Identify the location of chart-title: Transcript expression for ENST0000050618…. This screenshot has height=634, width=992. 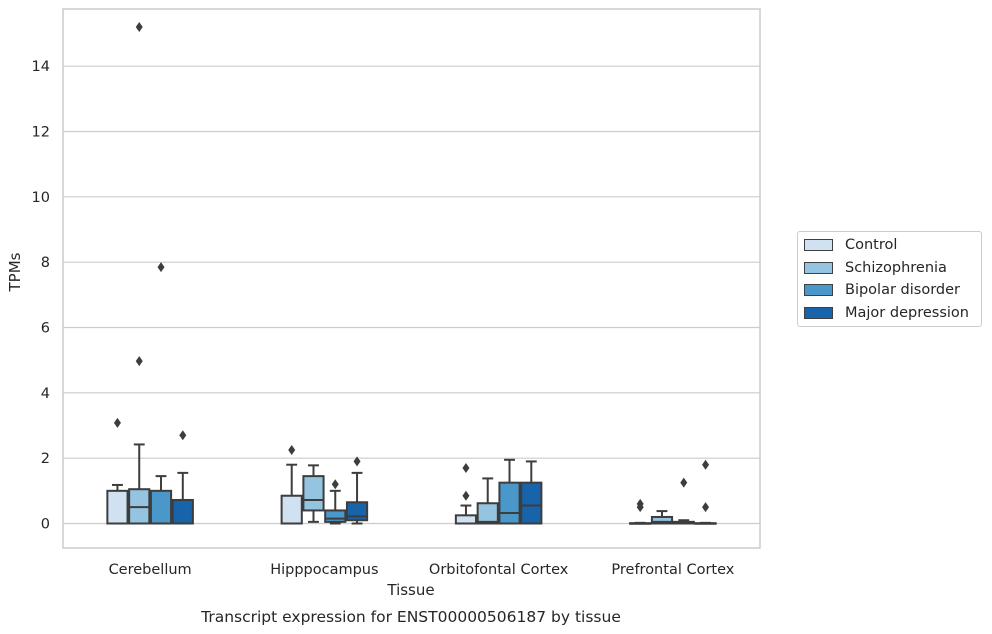
(410, 617).